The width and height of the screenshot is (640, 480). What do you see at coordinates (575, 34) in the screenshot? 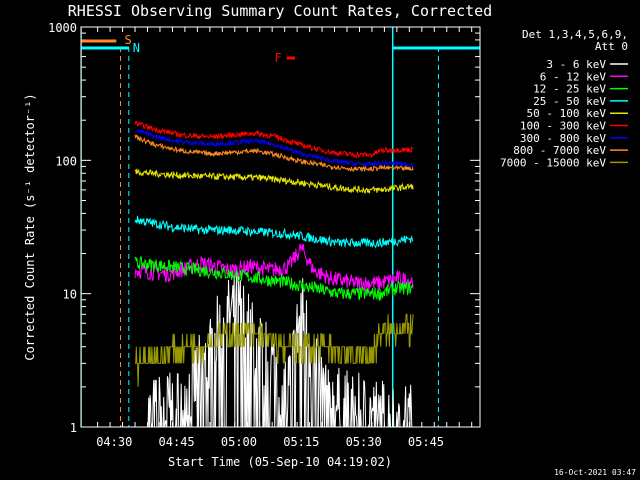
I see `legend-header-line-1: Det 1,3,4,5,6,9,` at bounding box center [575, 34].